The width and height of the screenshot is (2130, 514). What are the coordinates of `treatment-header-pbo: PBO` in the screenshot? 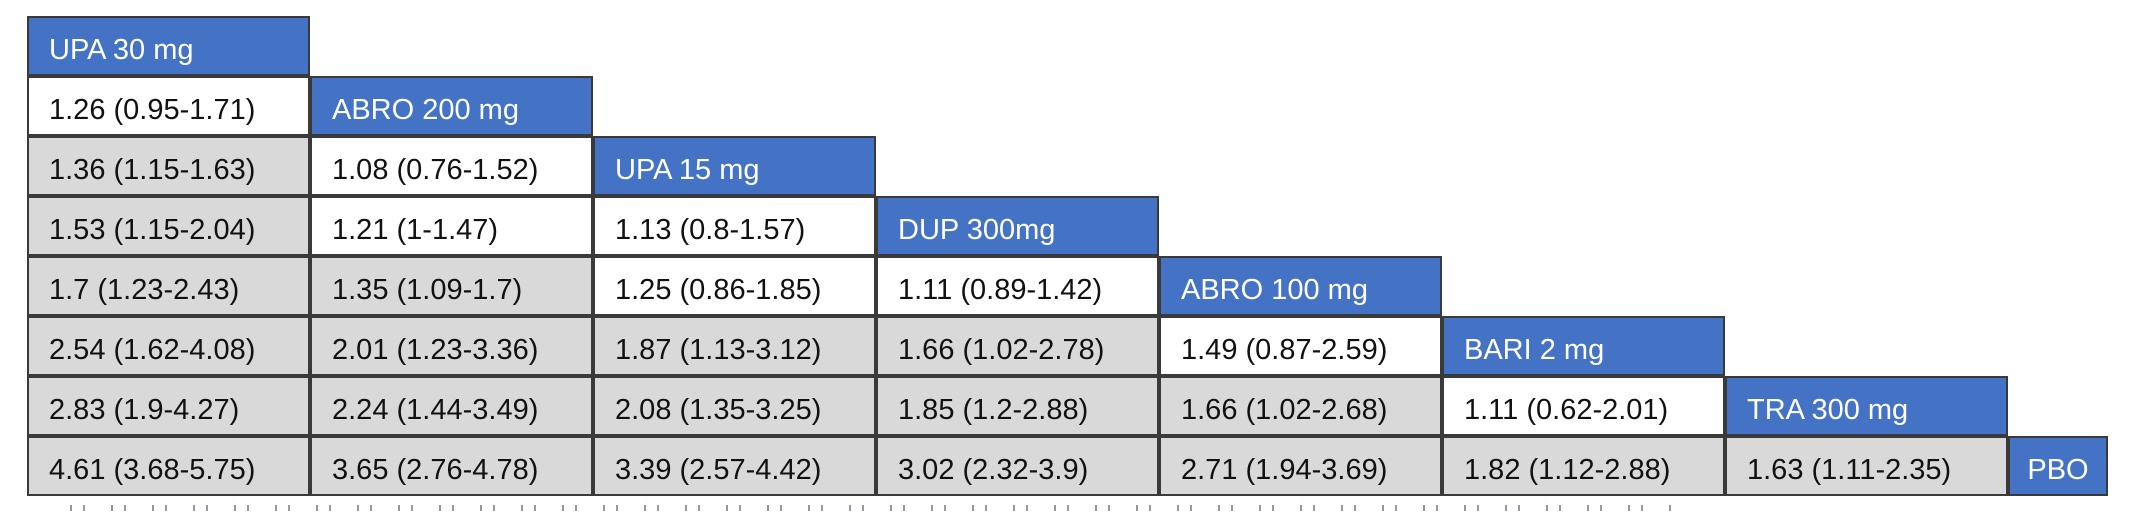 It's located at (2058, 466).